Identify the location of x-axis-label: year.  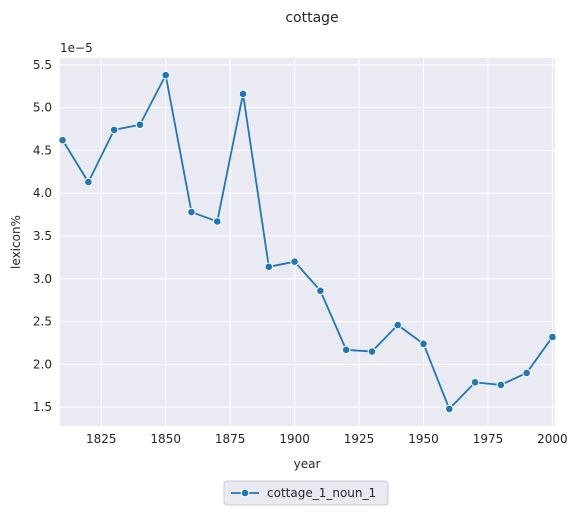
(307, 464).